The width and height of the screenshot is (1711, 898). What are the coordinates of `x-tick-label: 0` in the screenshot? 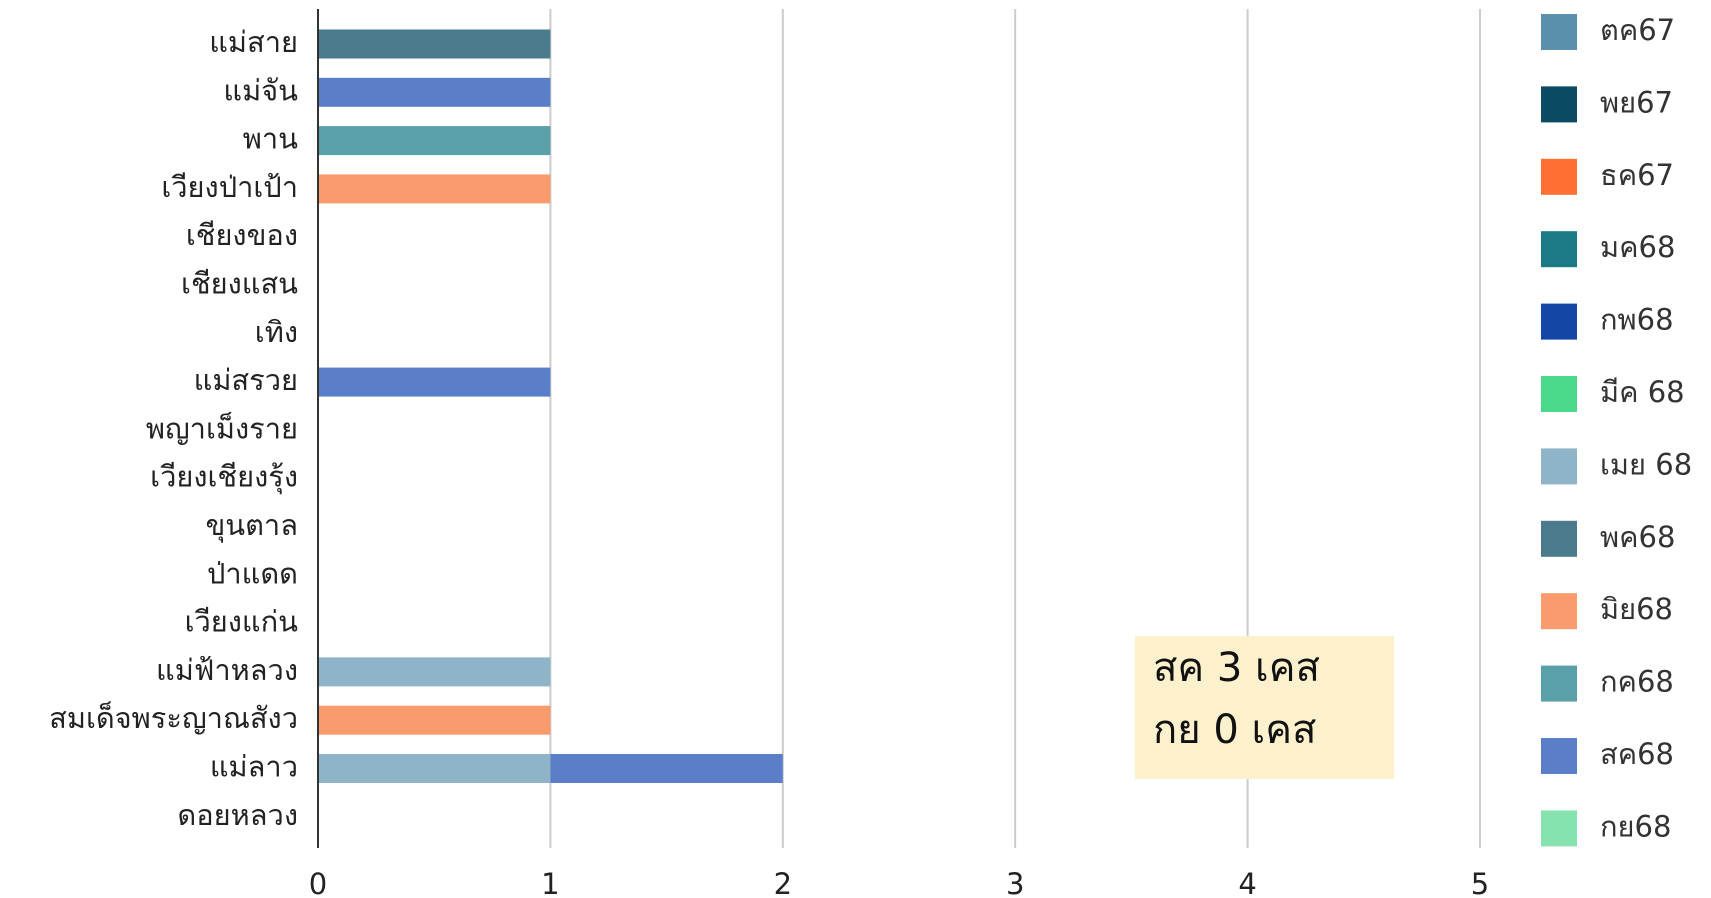 It's located at (318, 882).